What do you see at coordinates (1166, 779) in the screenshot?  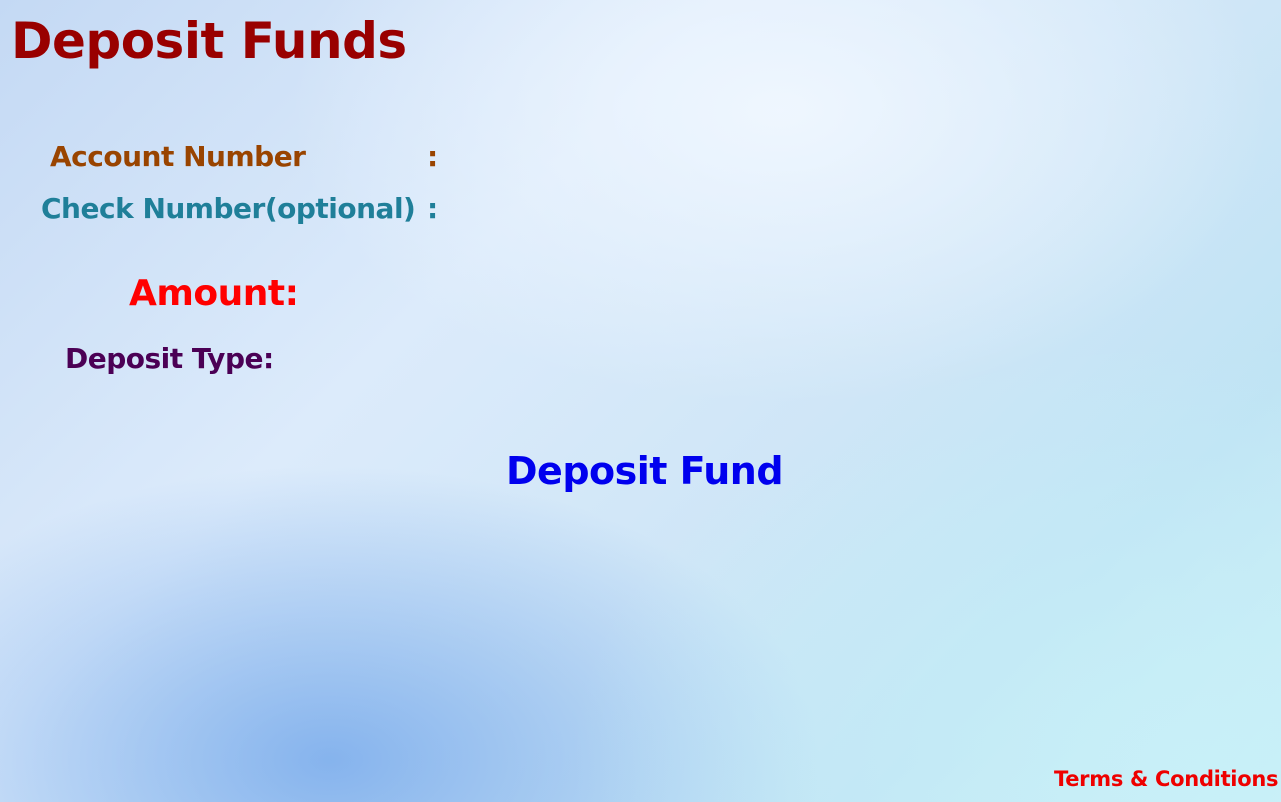 I see `terms-and-conditions-link: Terms & Conditions` at bounding box center [1166, 779].